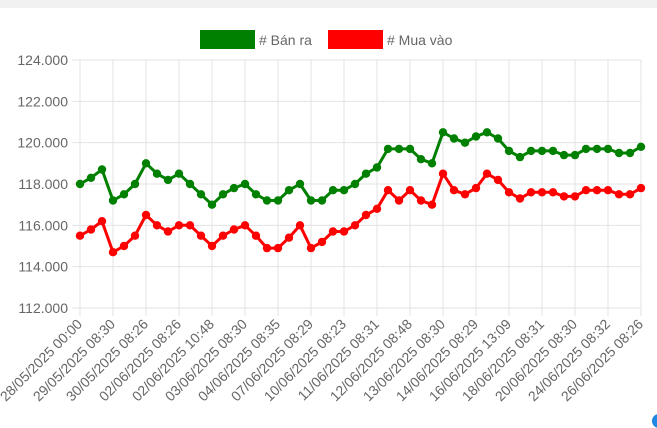 The width and height of the screenshot is (657, 428). Describe the element at coordinates (390, 39) in the screenshot. I see `legend-item-2: # Mua vào` at that location.